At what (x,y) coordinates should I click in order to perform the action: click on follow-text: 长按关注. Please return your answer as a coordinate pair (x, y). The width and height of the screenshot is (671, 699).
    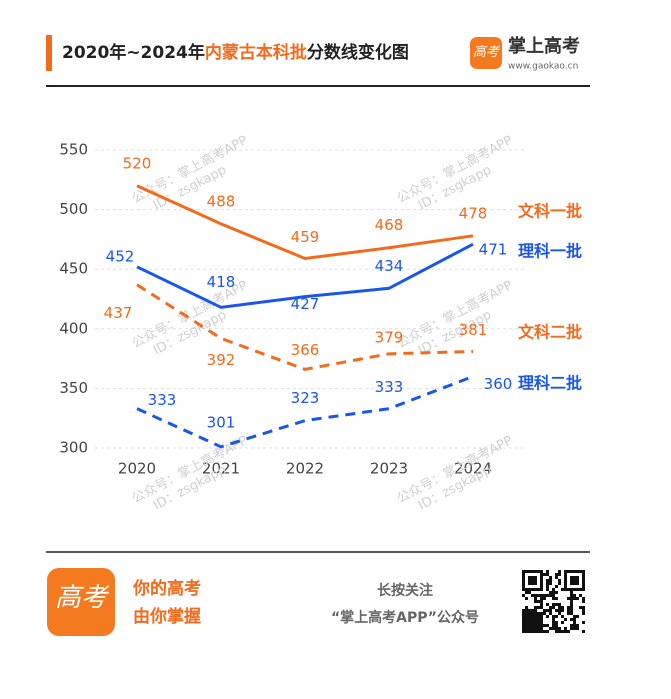
    Looking at the image, I should click on (405, 590).